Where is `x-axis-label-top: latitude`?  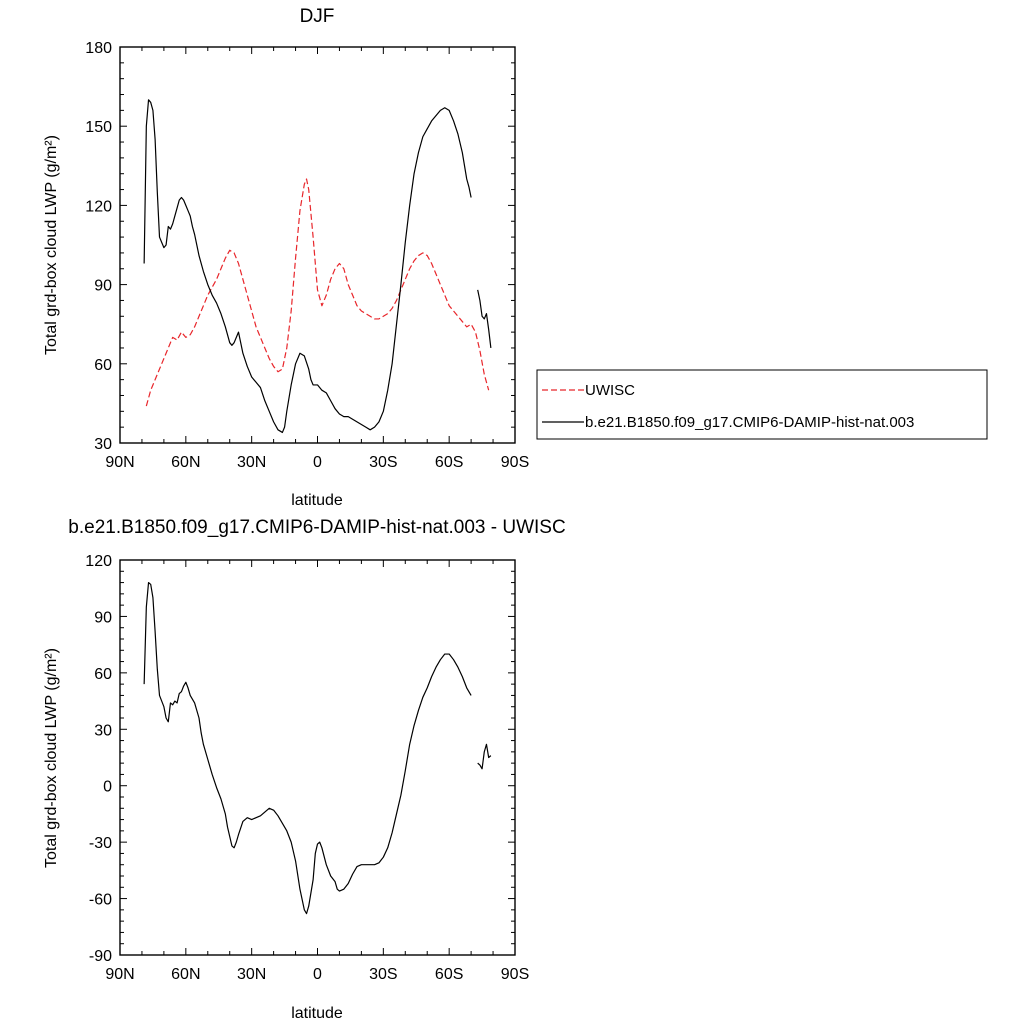 x-axis-label-top: latitude is located at coordinates (317, 500).